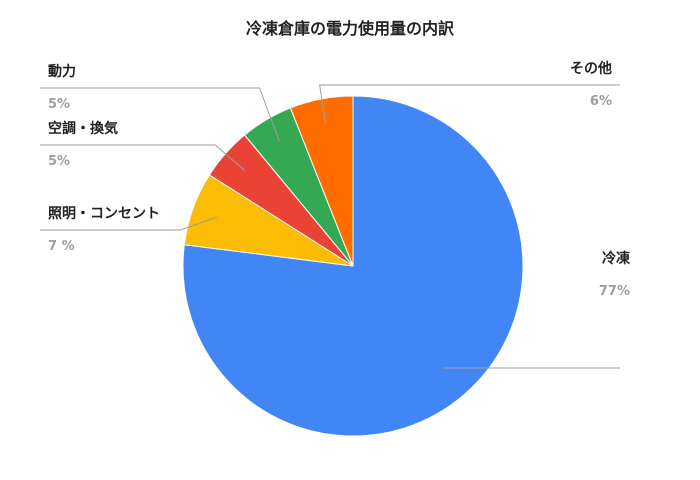 The image size is (700, 480). What do you see at coordinates (61, 246) in the screenshot?
I see `slice-percent-1: 7 %` at bounding box center [61, 246].